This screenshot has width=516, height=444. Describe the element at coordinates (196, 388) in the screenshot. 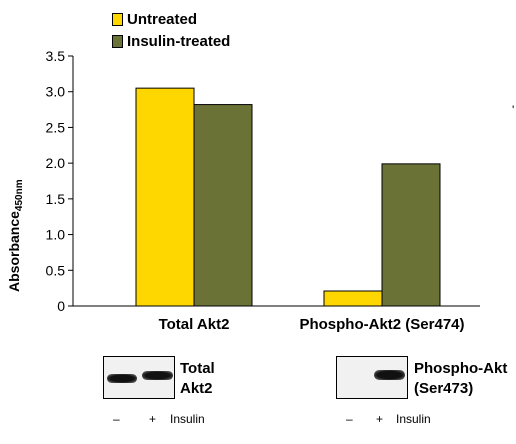

I see `blot-label-line2: Akt2` at that location.